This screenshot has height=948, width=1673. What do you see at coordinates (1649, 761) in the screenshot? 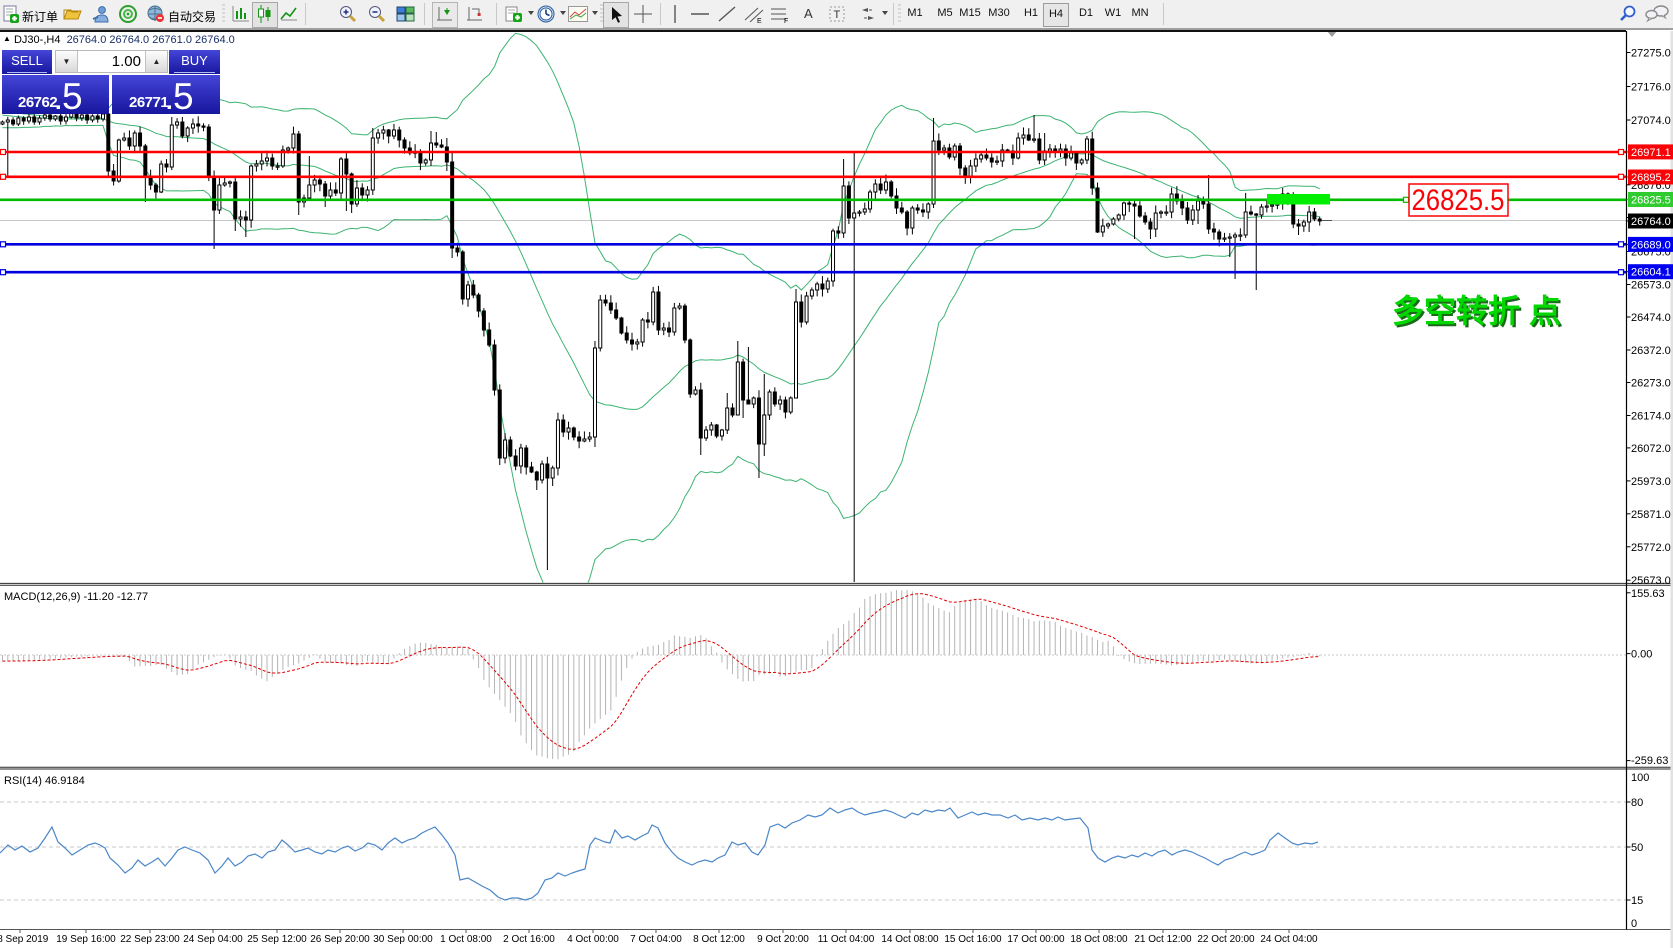
I see `svg-text: -259.63` at bounding box center [1649, 761].